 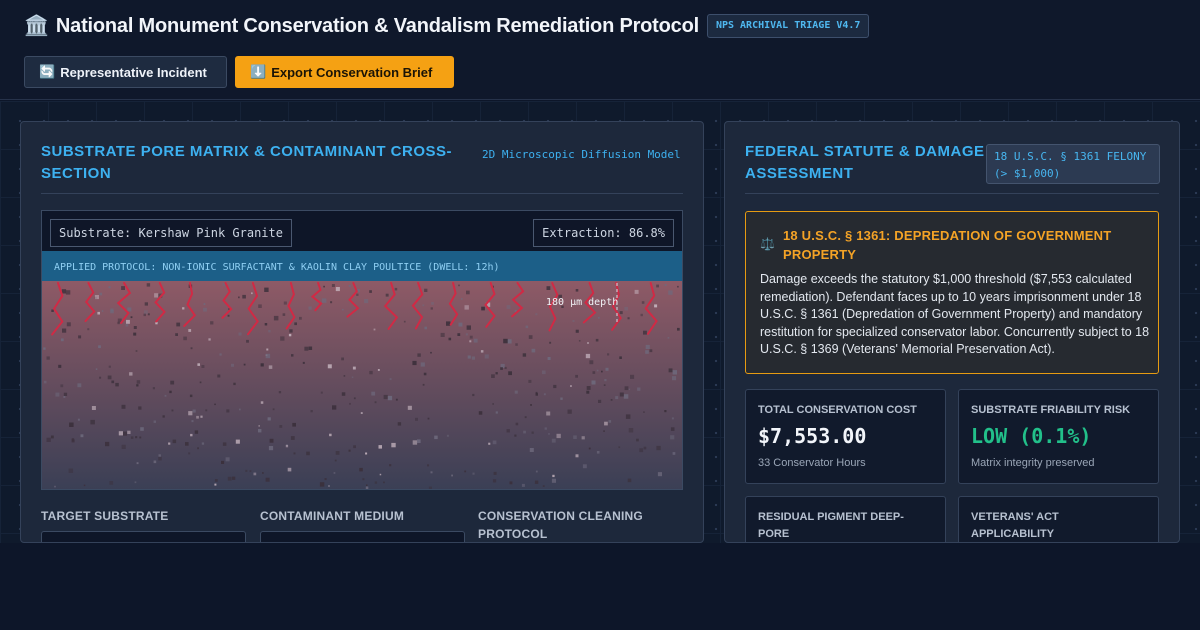 I want to click on export-brief-button: ⬇️ Export Conservation Brief, so click(x=344, y=72).